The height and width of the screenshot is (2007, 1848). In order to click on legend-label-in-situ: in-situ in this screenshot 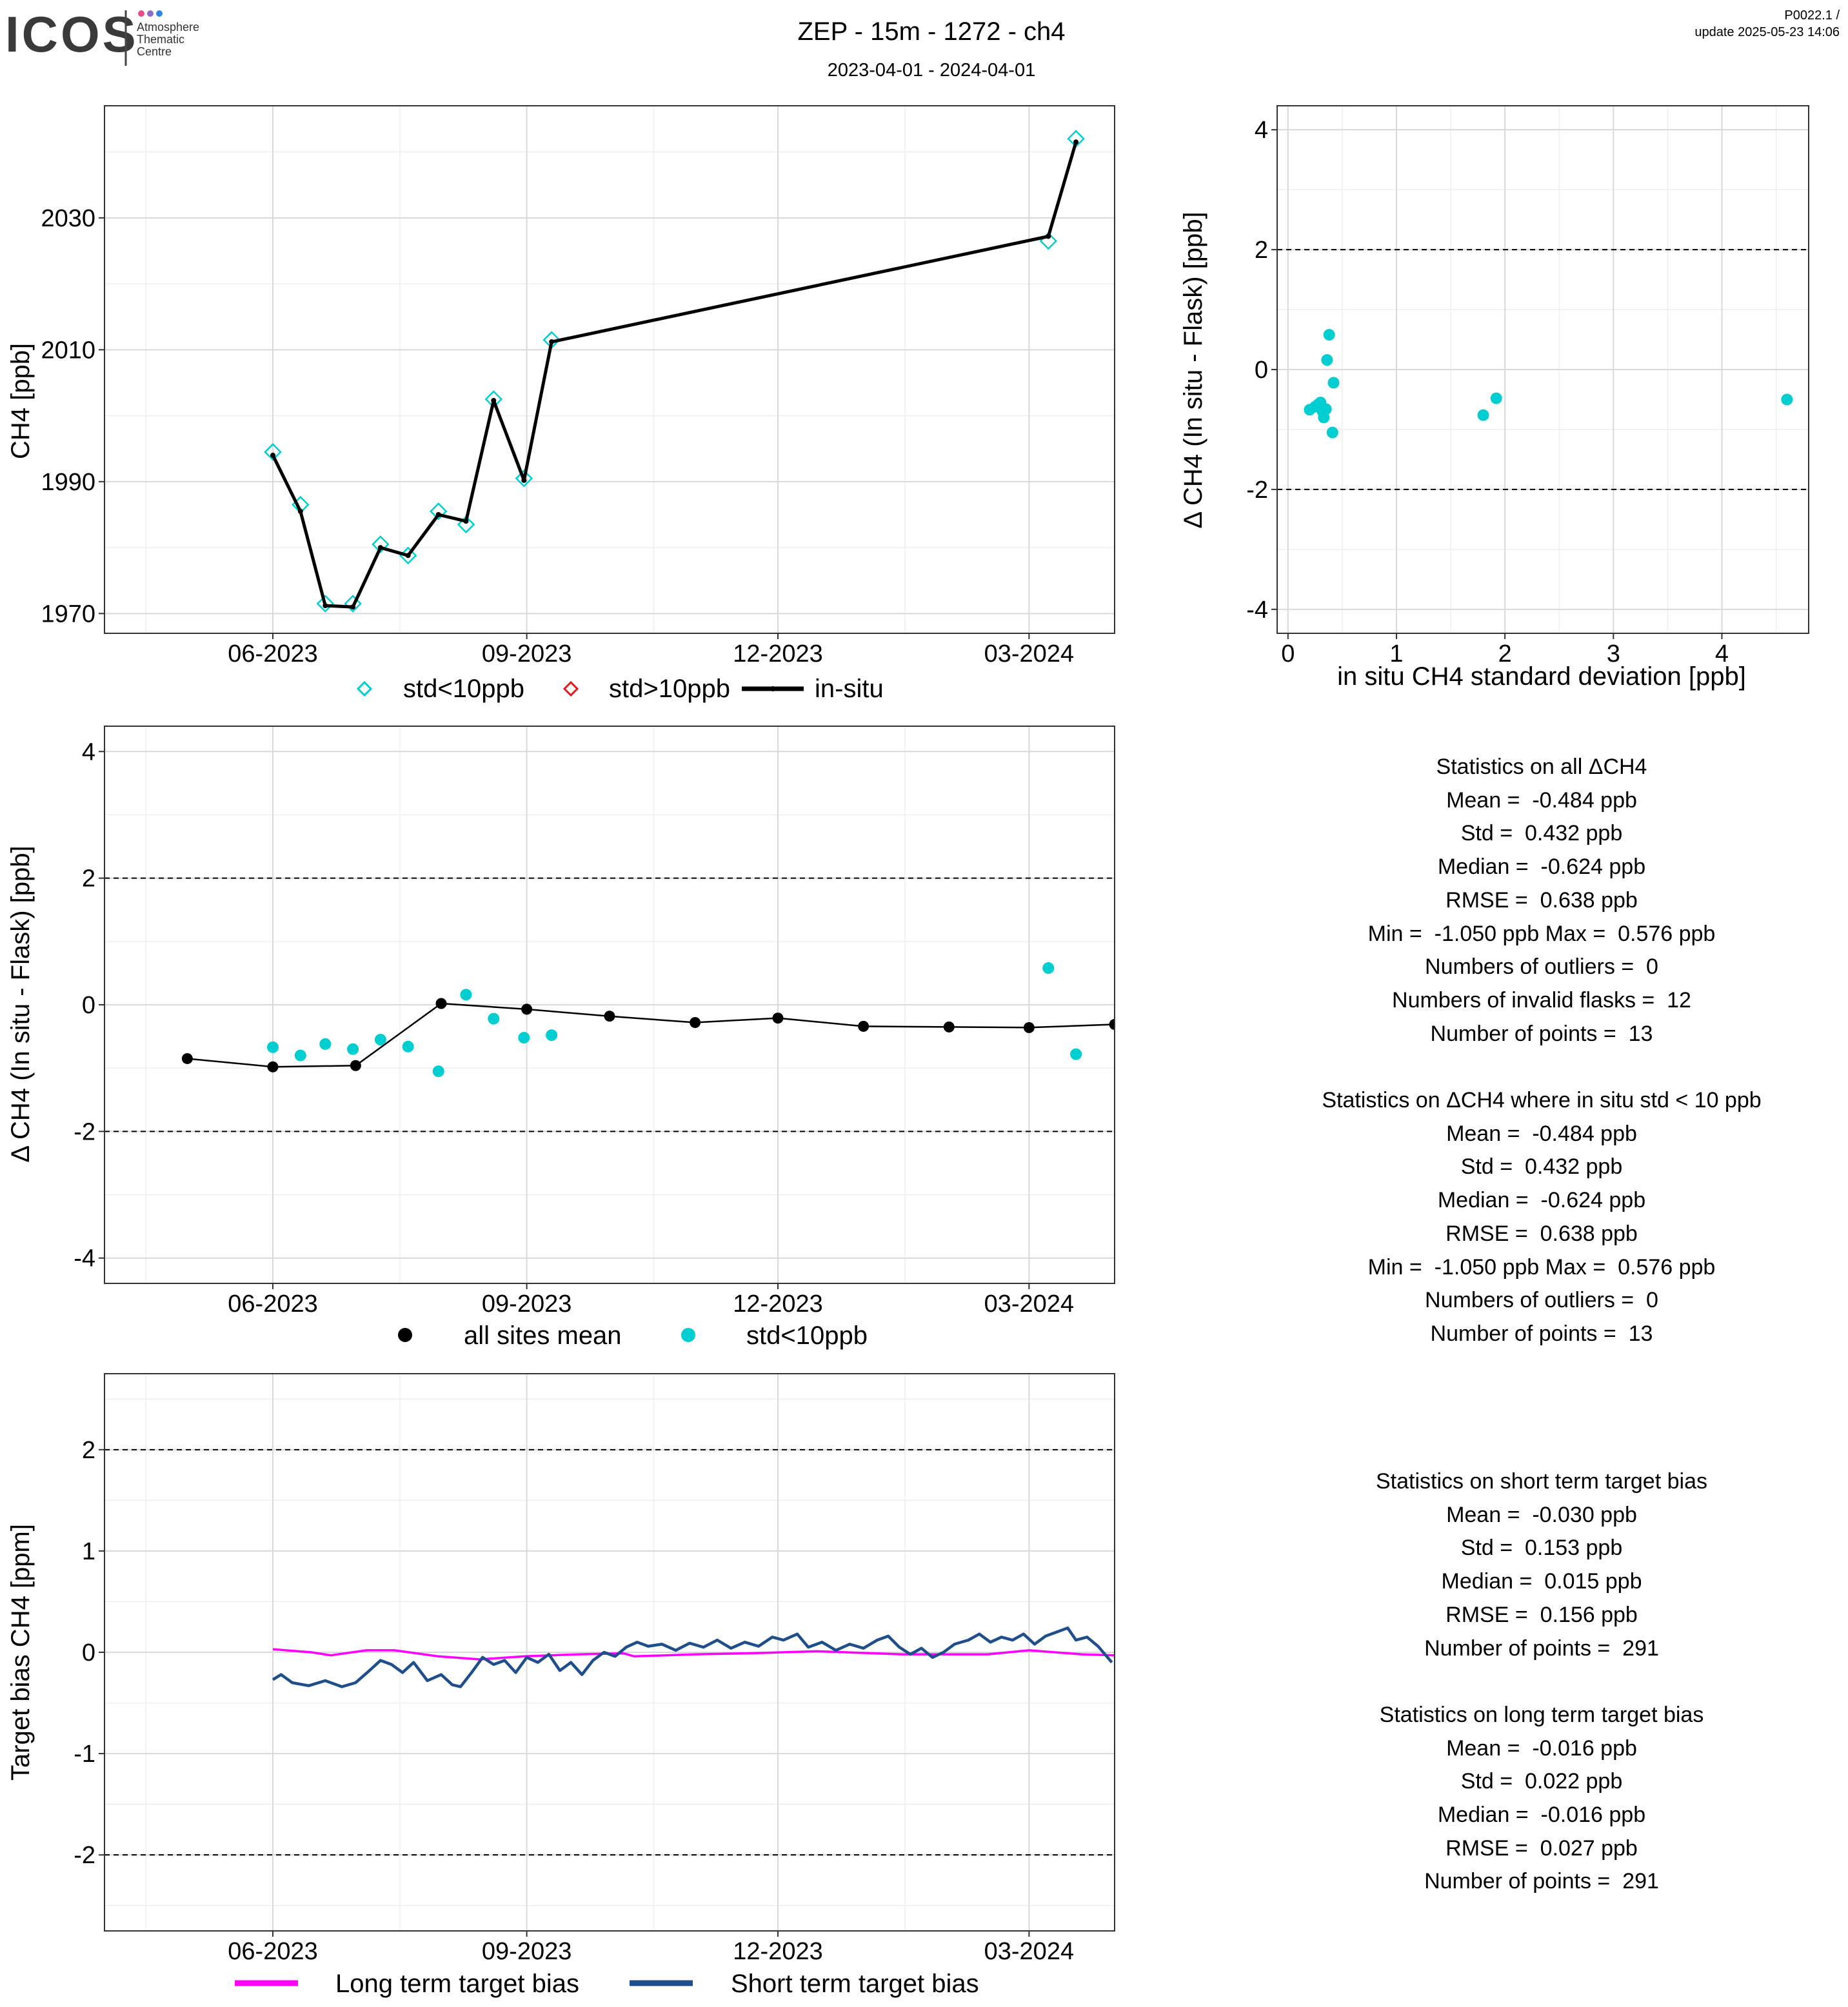, I will do `click(849, 689)`.